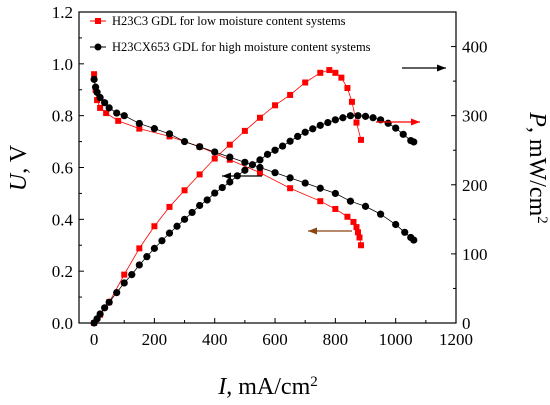 This screenshot has height=405, width=550. What do you see at coordinates (62, 323) in the screenshot?
I see `y-left-tick-label: 0.0` at bounding box center [62, 323].